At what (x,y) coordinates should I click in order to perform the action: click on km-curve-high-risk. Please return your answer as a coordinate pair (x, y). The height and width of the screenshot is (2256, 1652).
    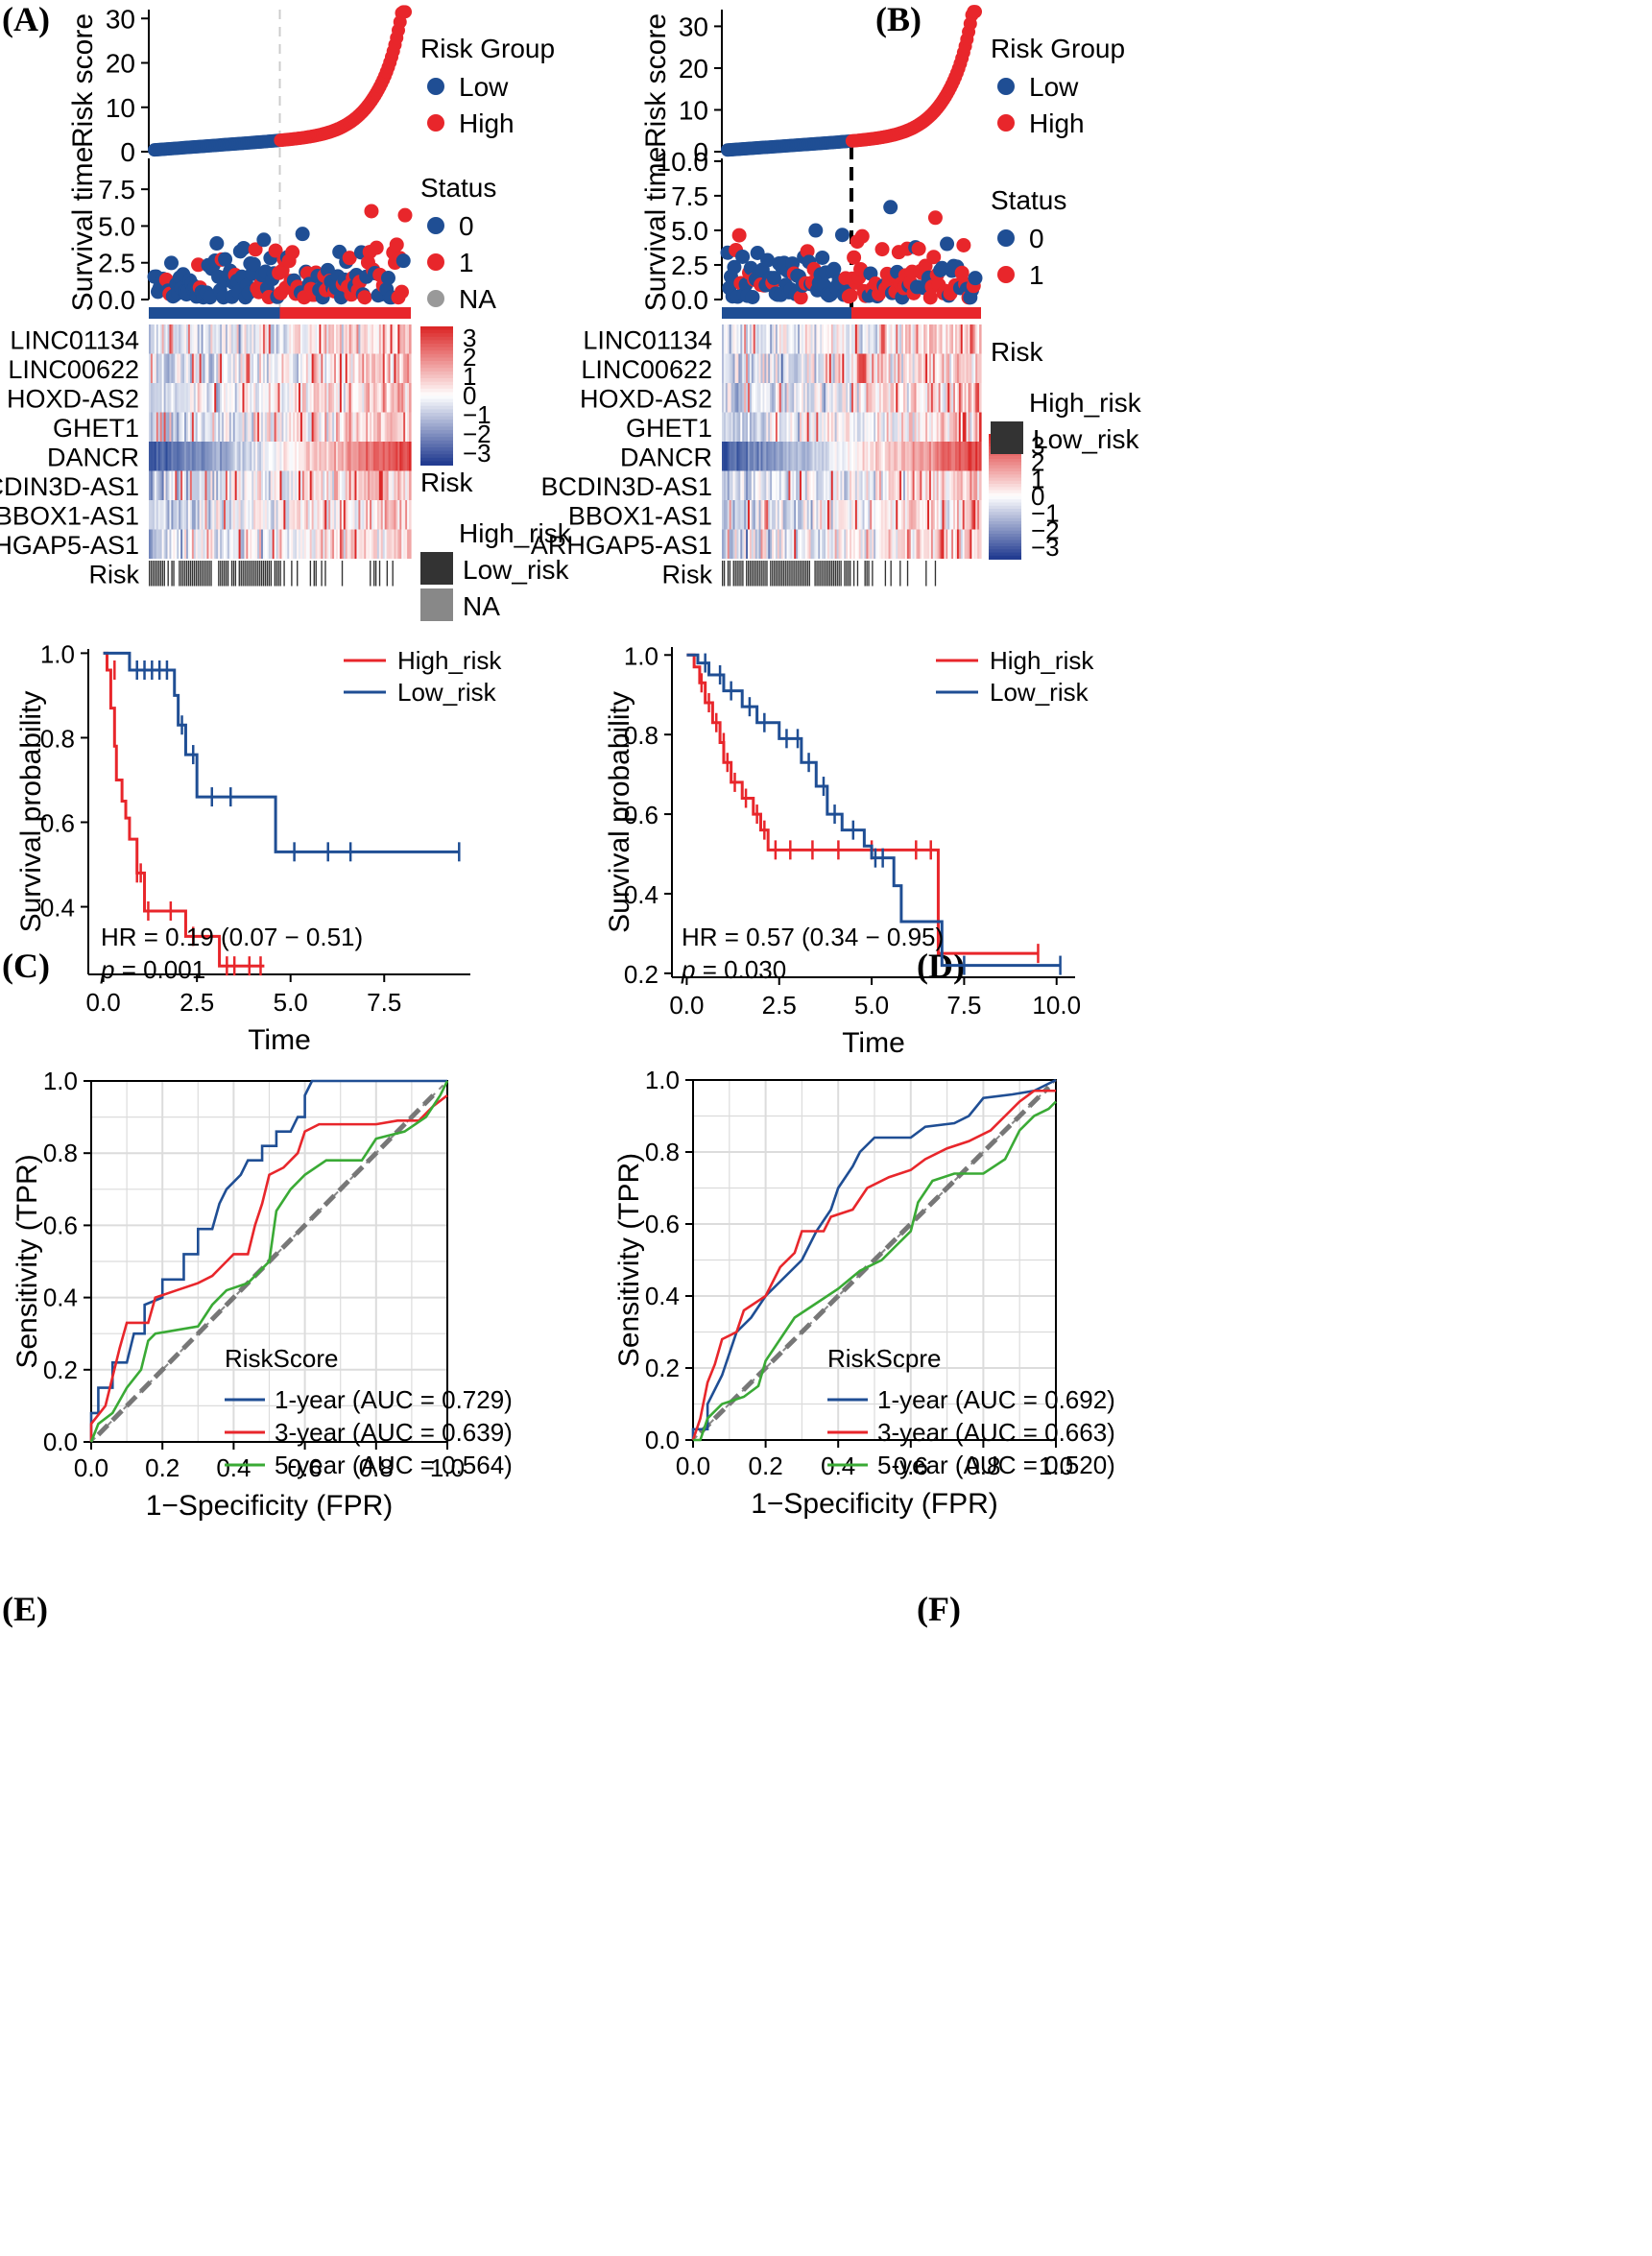
    Looking at the image, I should click on (184, 809).